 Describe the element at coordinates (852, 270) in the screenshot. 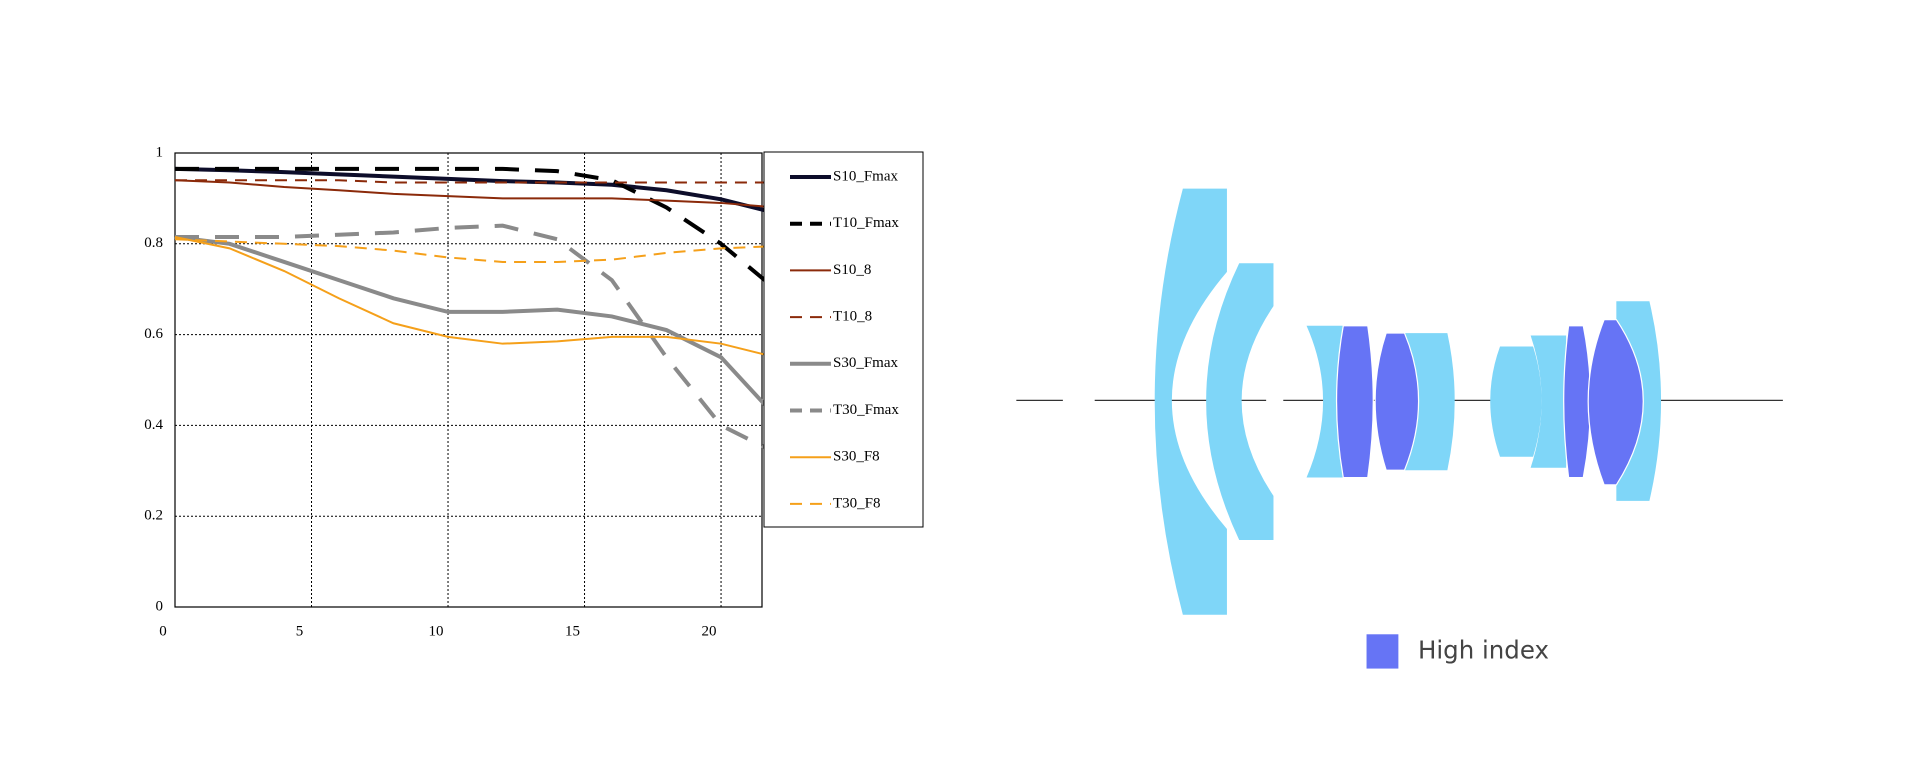

I see `legend-label: S10_8` at that location.